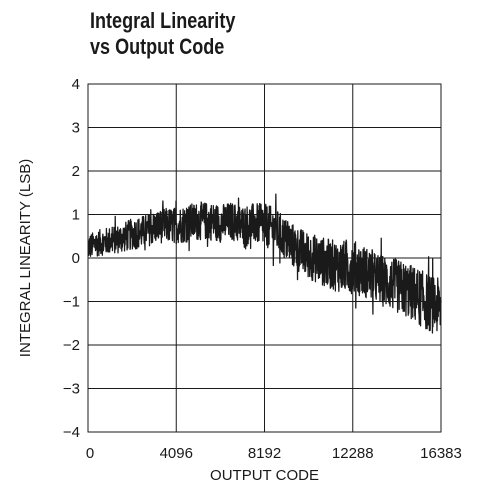 Image resolution: width=477 pixels, height=487 pixels. I want to click on y-tick-label: 2, so click(76, 171).